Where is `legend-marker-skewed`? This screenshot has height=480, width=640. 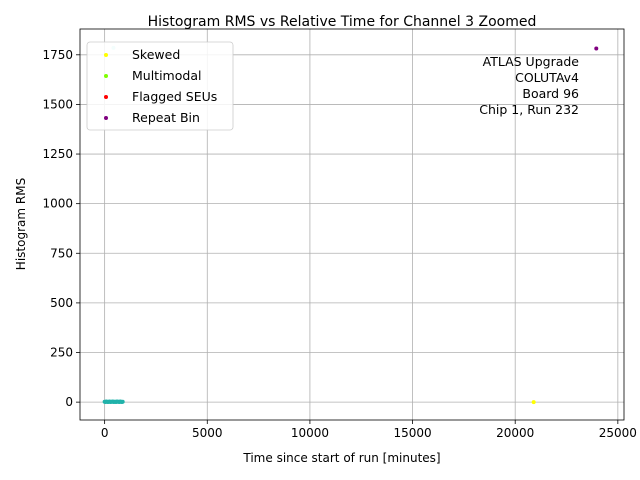 legend-marker-skewed is located at coordinates (106, 55).